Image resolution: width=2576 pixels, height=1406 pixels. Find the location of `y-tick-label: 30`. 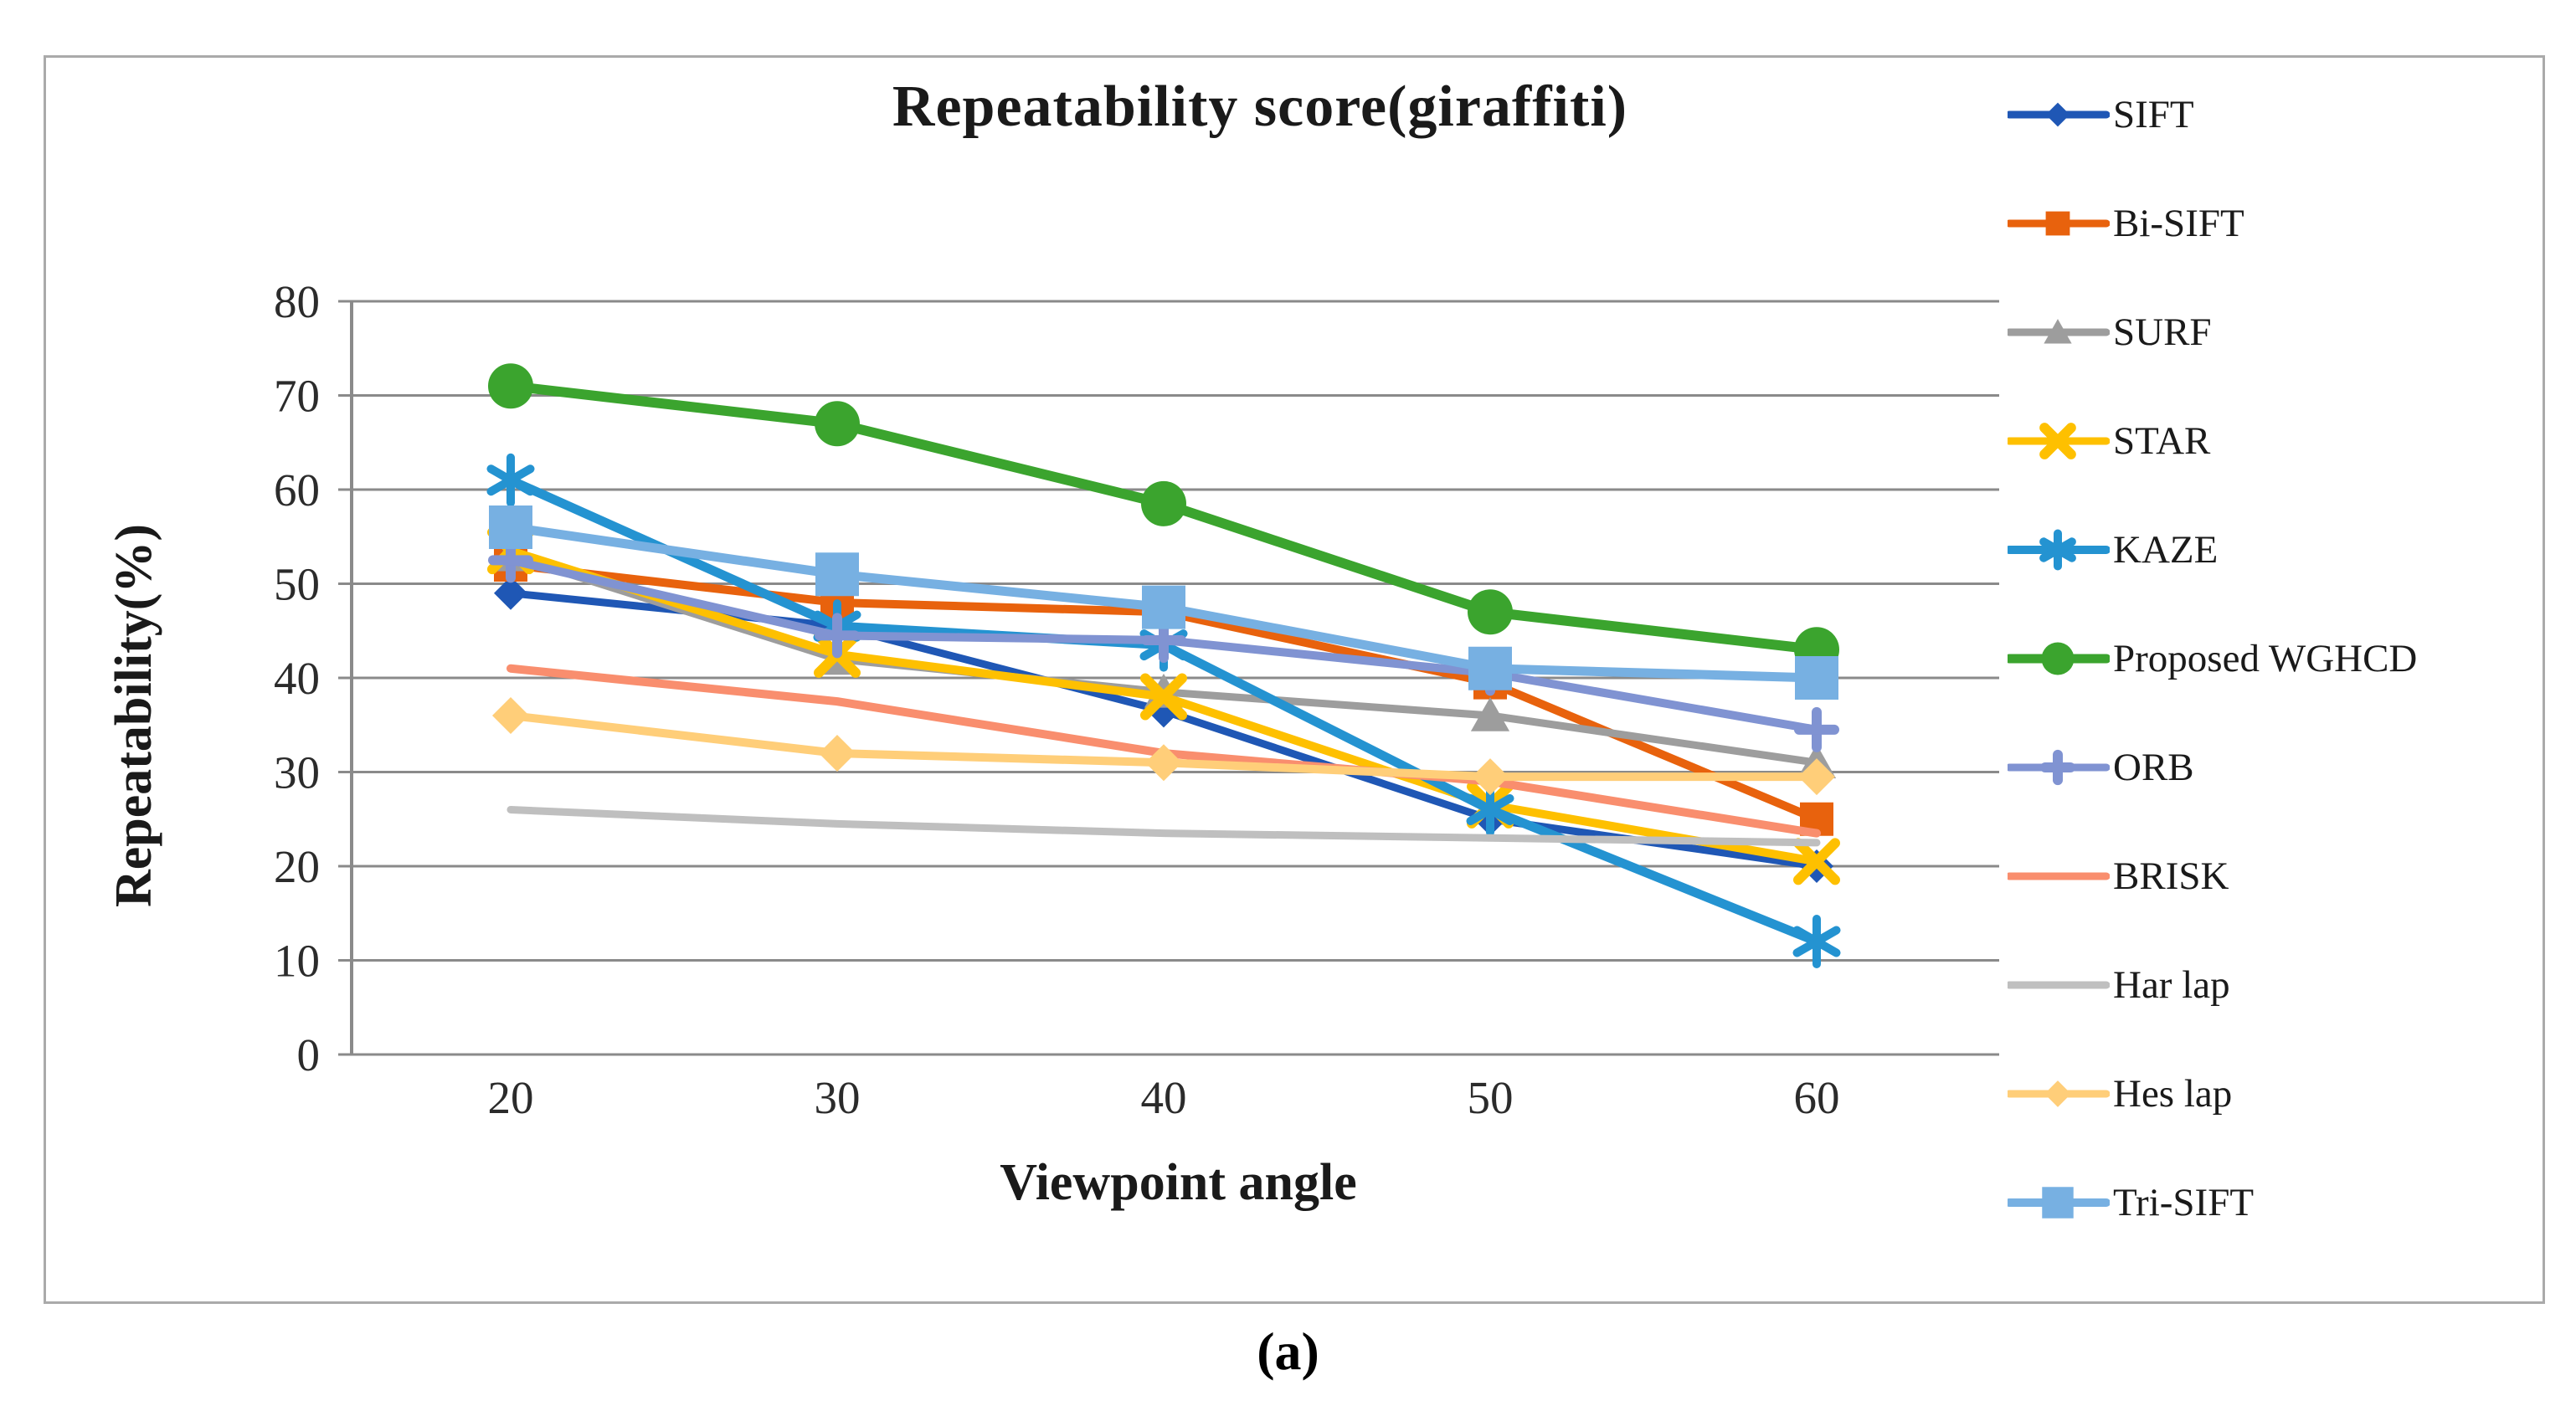

y-tick-label: 30 is located at coordinates (297, 772).